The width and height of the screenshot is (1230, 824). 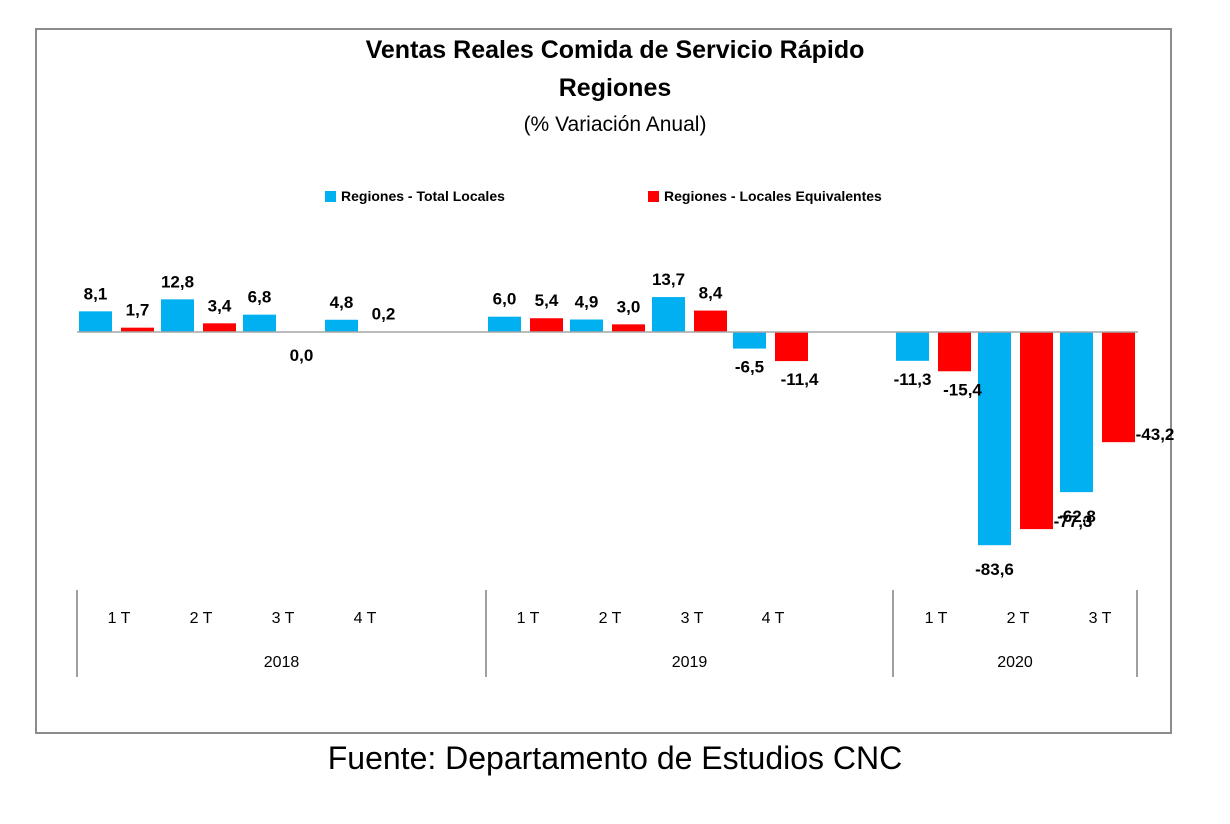 I want to click on legend-item-locales-equivalentes: Regiones - Locales Equivalentes, so click(x=765, y=196).